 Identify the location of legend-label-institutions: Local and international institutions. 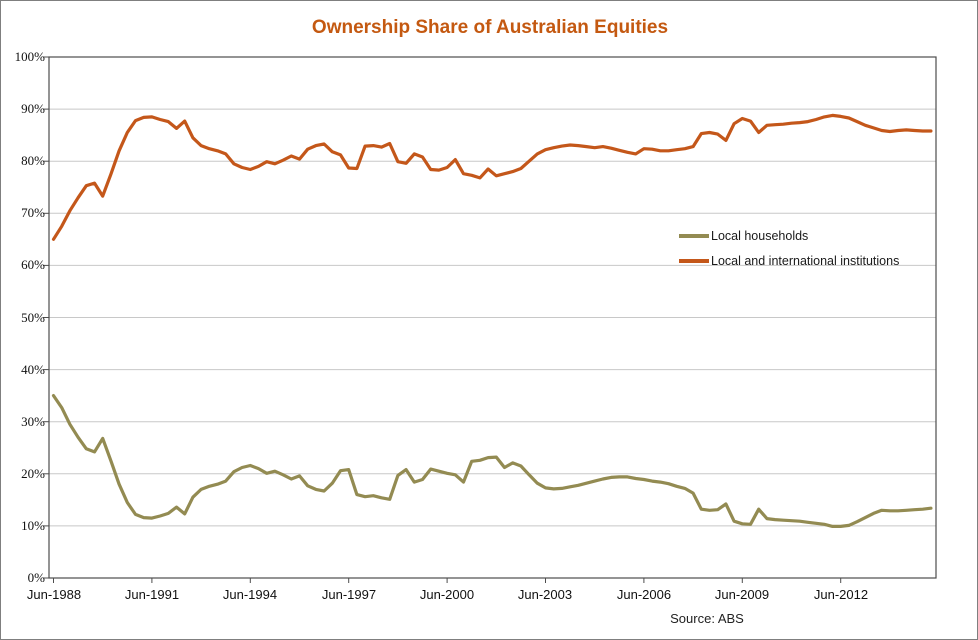
(805, 260).